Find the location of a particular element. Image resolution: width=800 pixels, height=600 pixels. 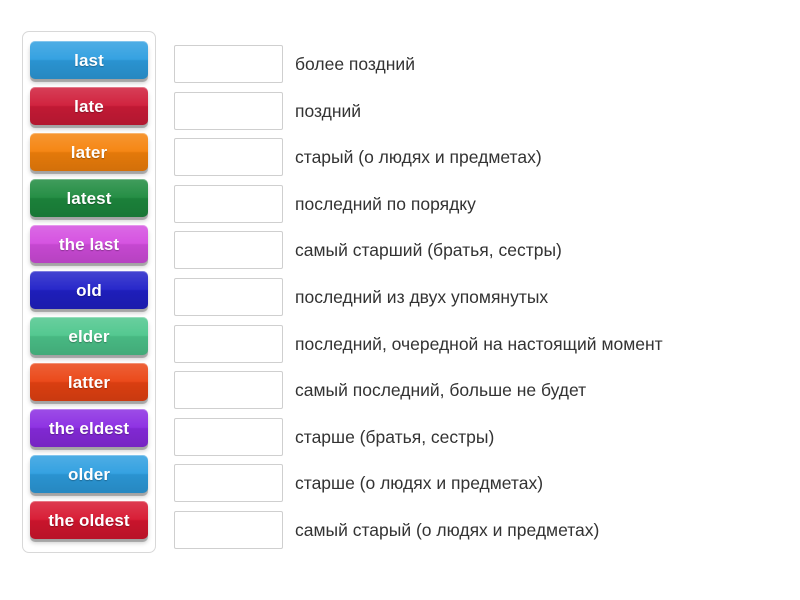

definition-text-9: старше (братья, сестры) is located at coordinates (395, 436).